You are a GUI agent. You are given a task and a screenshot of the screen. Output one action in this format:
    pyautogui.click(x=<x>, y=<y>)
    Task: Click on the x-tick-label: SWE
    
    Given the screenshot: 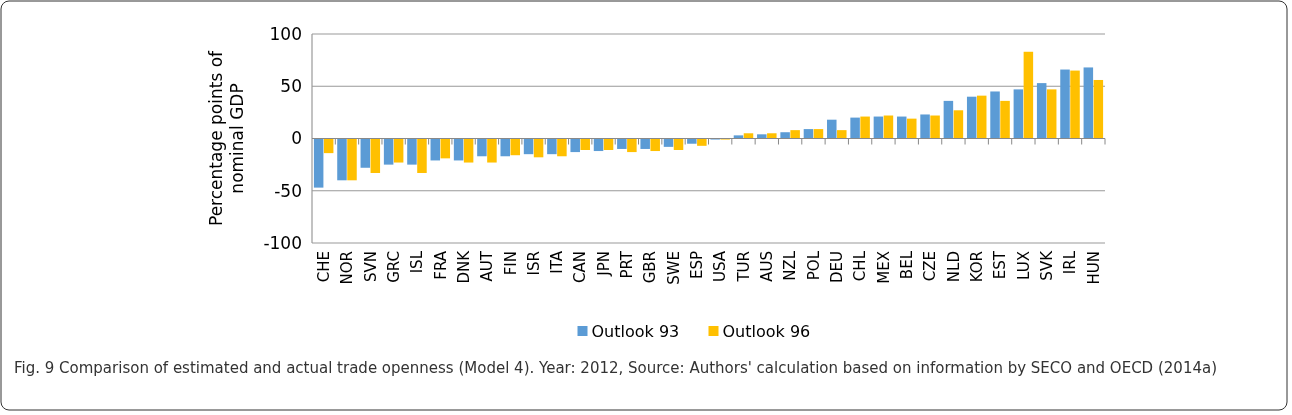 What is the action you would take?
    pyautogui.click(x=673, y=268)
    